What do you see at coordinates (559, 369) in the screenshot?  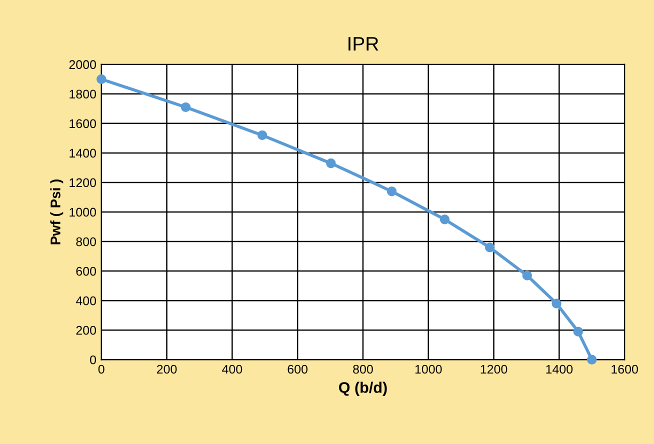 I see `x-tick-label: 1400` at bounding box center [559, 369].